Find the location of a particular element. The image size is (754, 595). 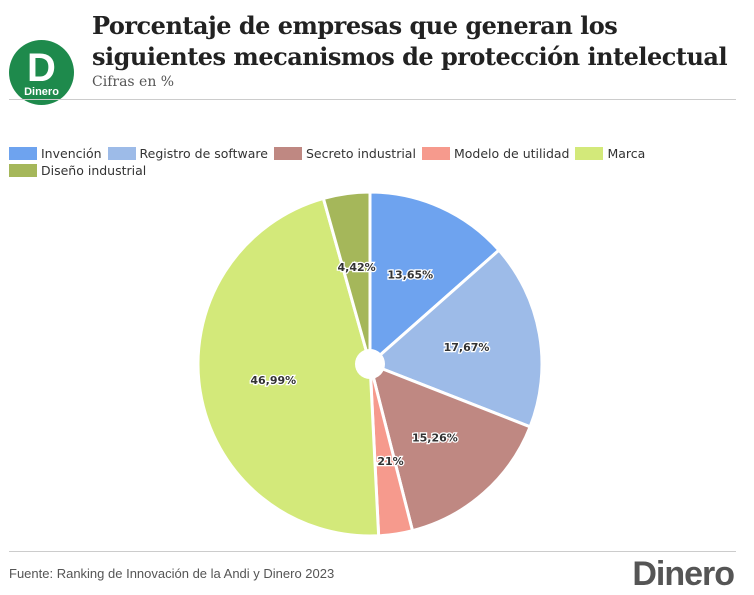

legend-item: Secreto industrial is located at coordinates (344, 153).